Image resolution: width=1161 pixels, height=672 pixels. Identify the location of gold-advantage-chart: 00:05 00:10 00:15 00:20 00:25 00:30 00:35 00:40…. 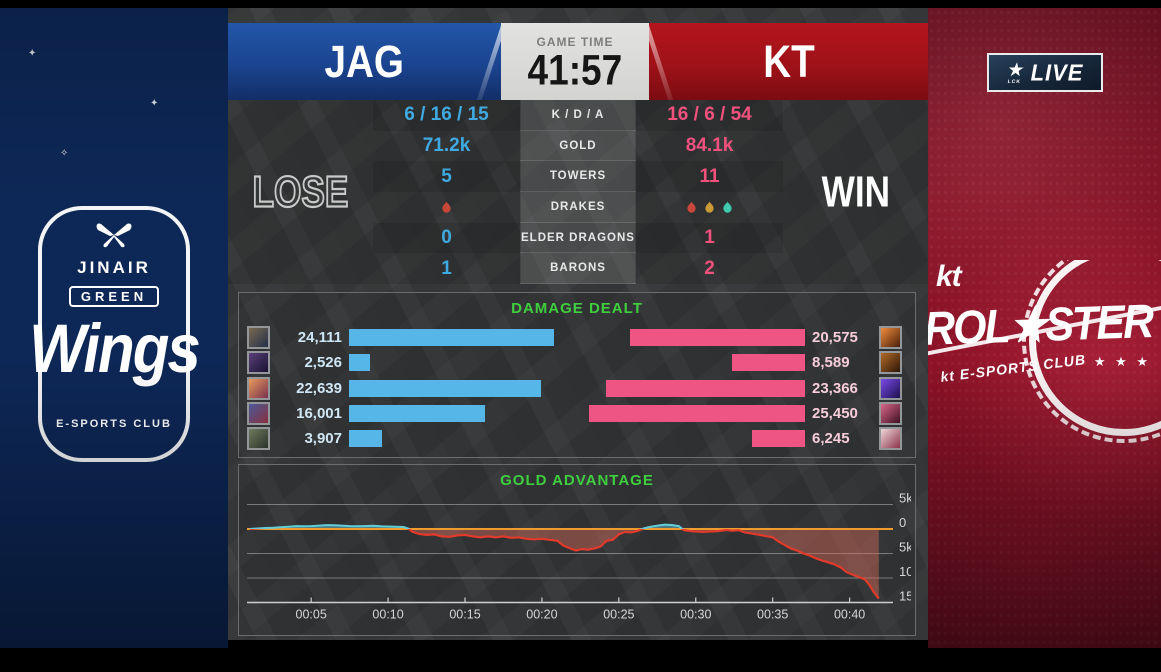
(579, 556).